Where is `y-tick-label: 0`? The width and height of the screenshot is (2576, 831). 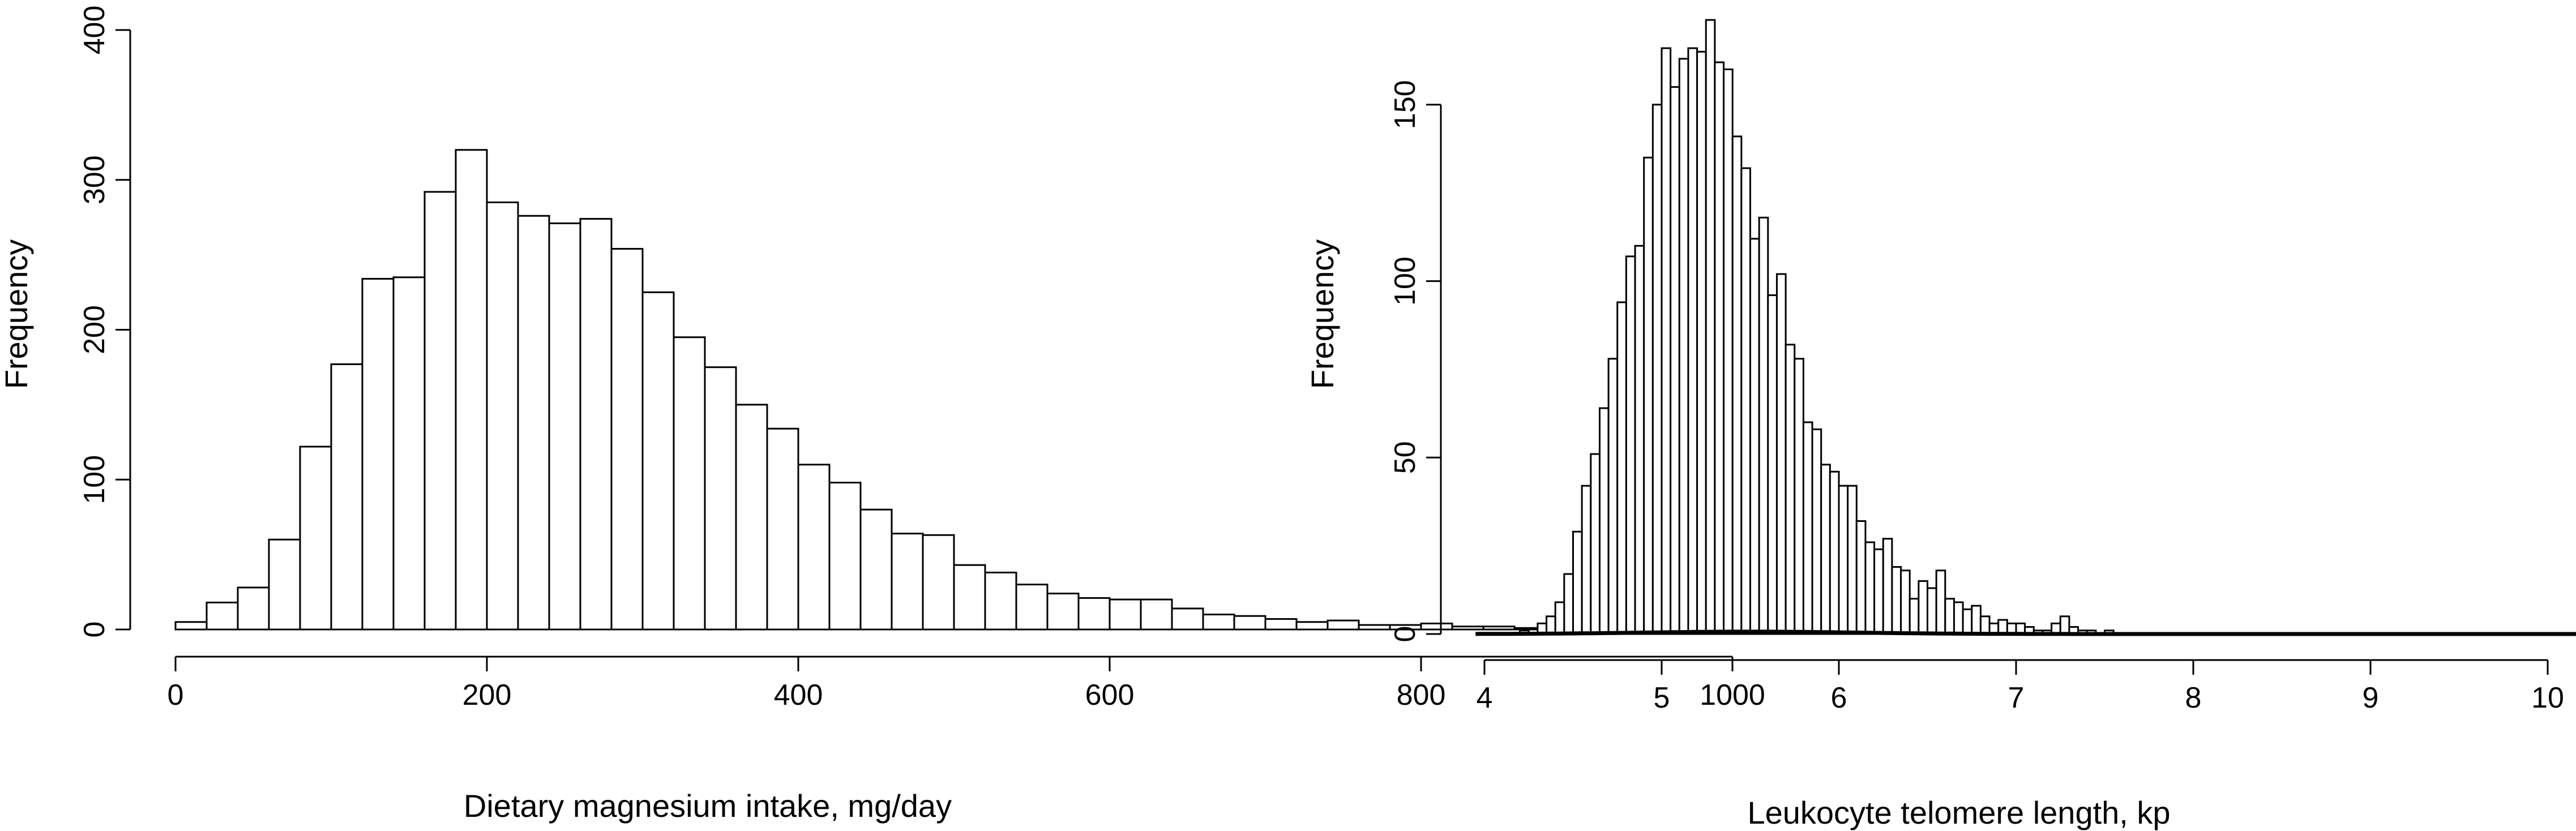 y-tick-label: 0 is located at coordinates (94, 630).